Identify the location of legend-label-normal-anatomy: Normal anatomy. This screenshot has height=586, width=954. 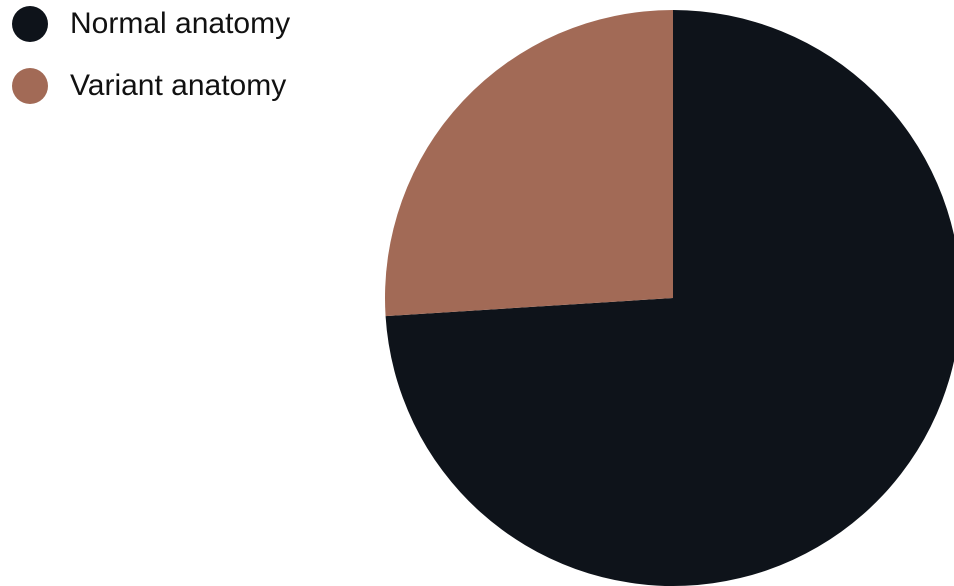
(180, 23).